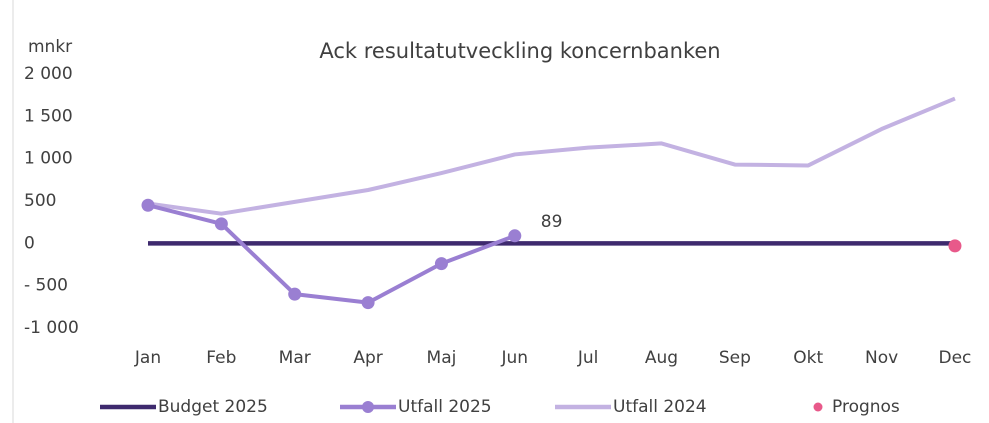 Image resolution: width=989 pixels, height=423 pixels. What do you see at coordinates (51, 328) in the screenshot?
I see `y-tick-label: -1 000` at bounding box center [51, 328].